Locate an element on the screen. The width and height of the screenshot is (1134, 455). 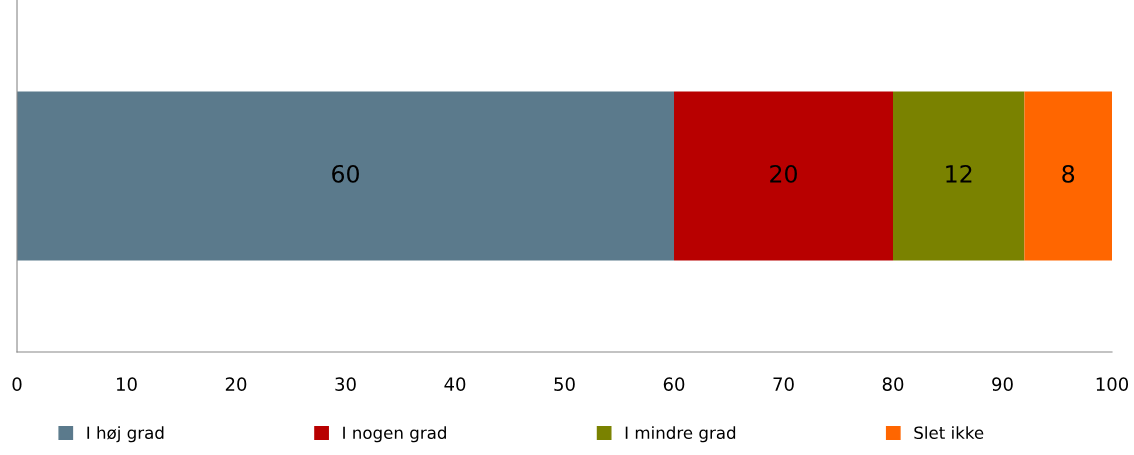
data-label: 8 is located at coordinates (1068, 173).